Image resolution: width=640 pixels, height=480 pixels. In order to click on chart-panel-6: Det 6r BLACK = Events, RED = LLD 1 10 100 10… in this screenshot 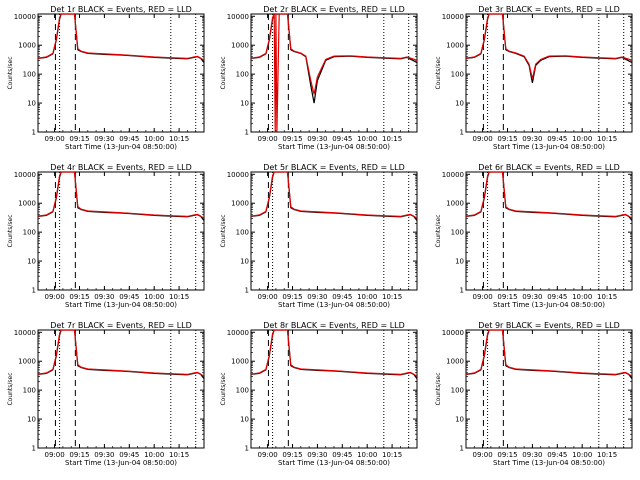, I will do `click(534, 236)`.